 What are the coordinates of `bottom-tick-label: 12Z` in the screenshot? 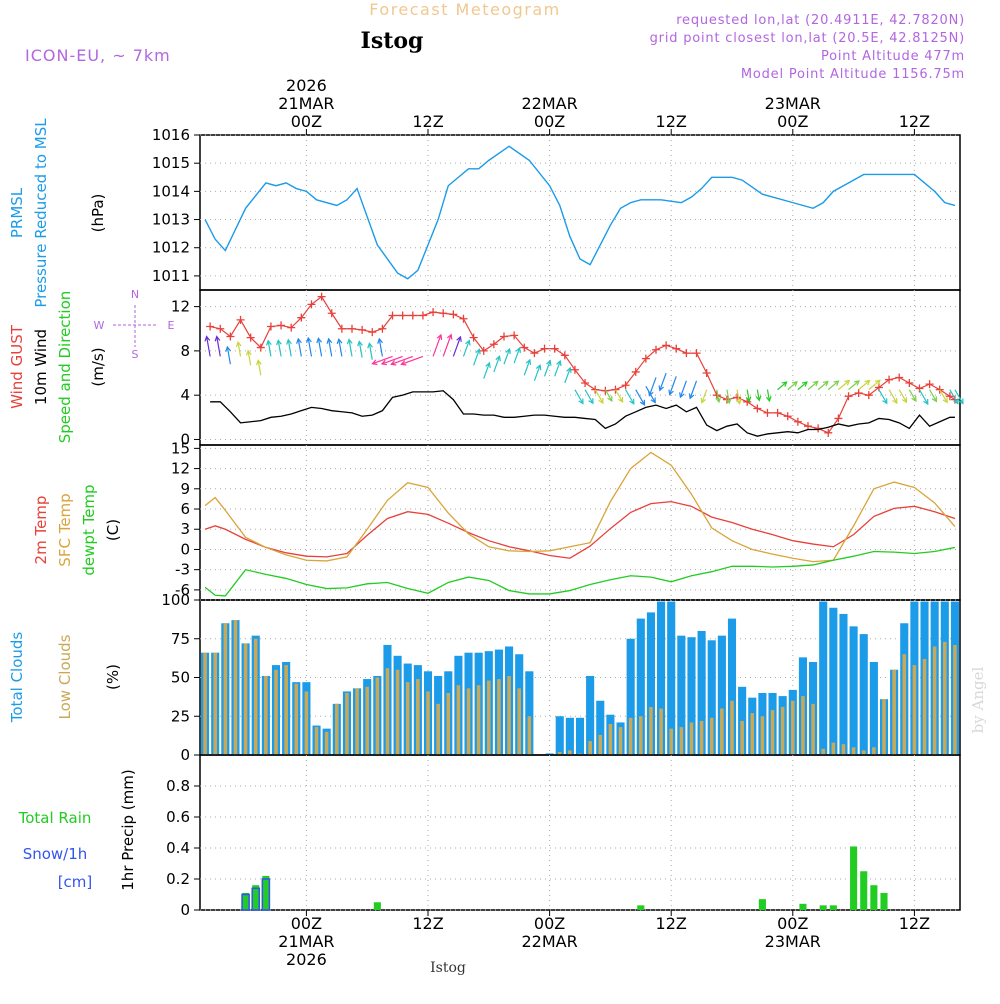 It's located at (427, 923).